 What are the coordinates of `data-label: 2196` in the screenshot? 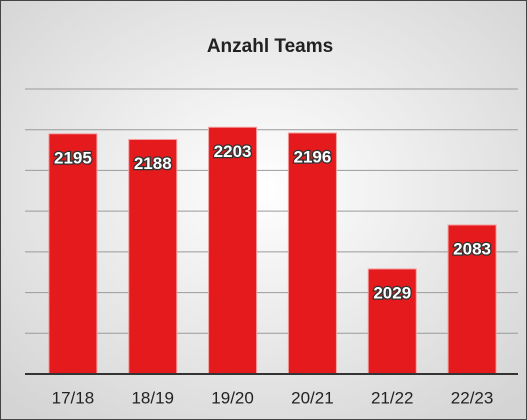 It's located at (313, 156).